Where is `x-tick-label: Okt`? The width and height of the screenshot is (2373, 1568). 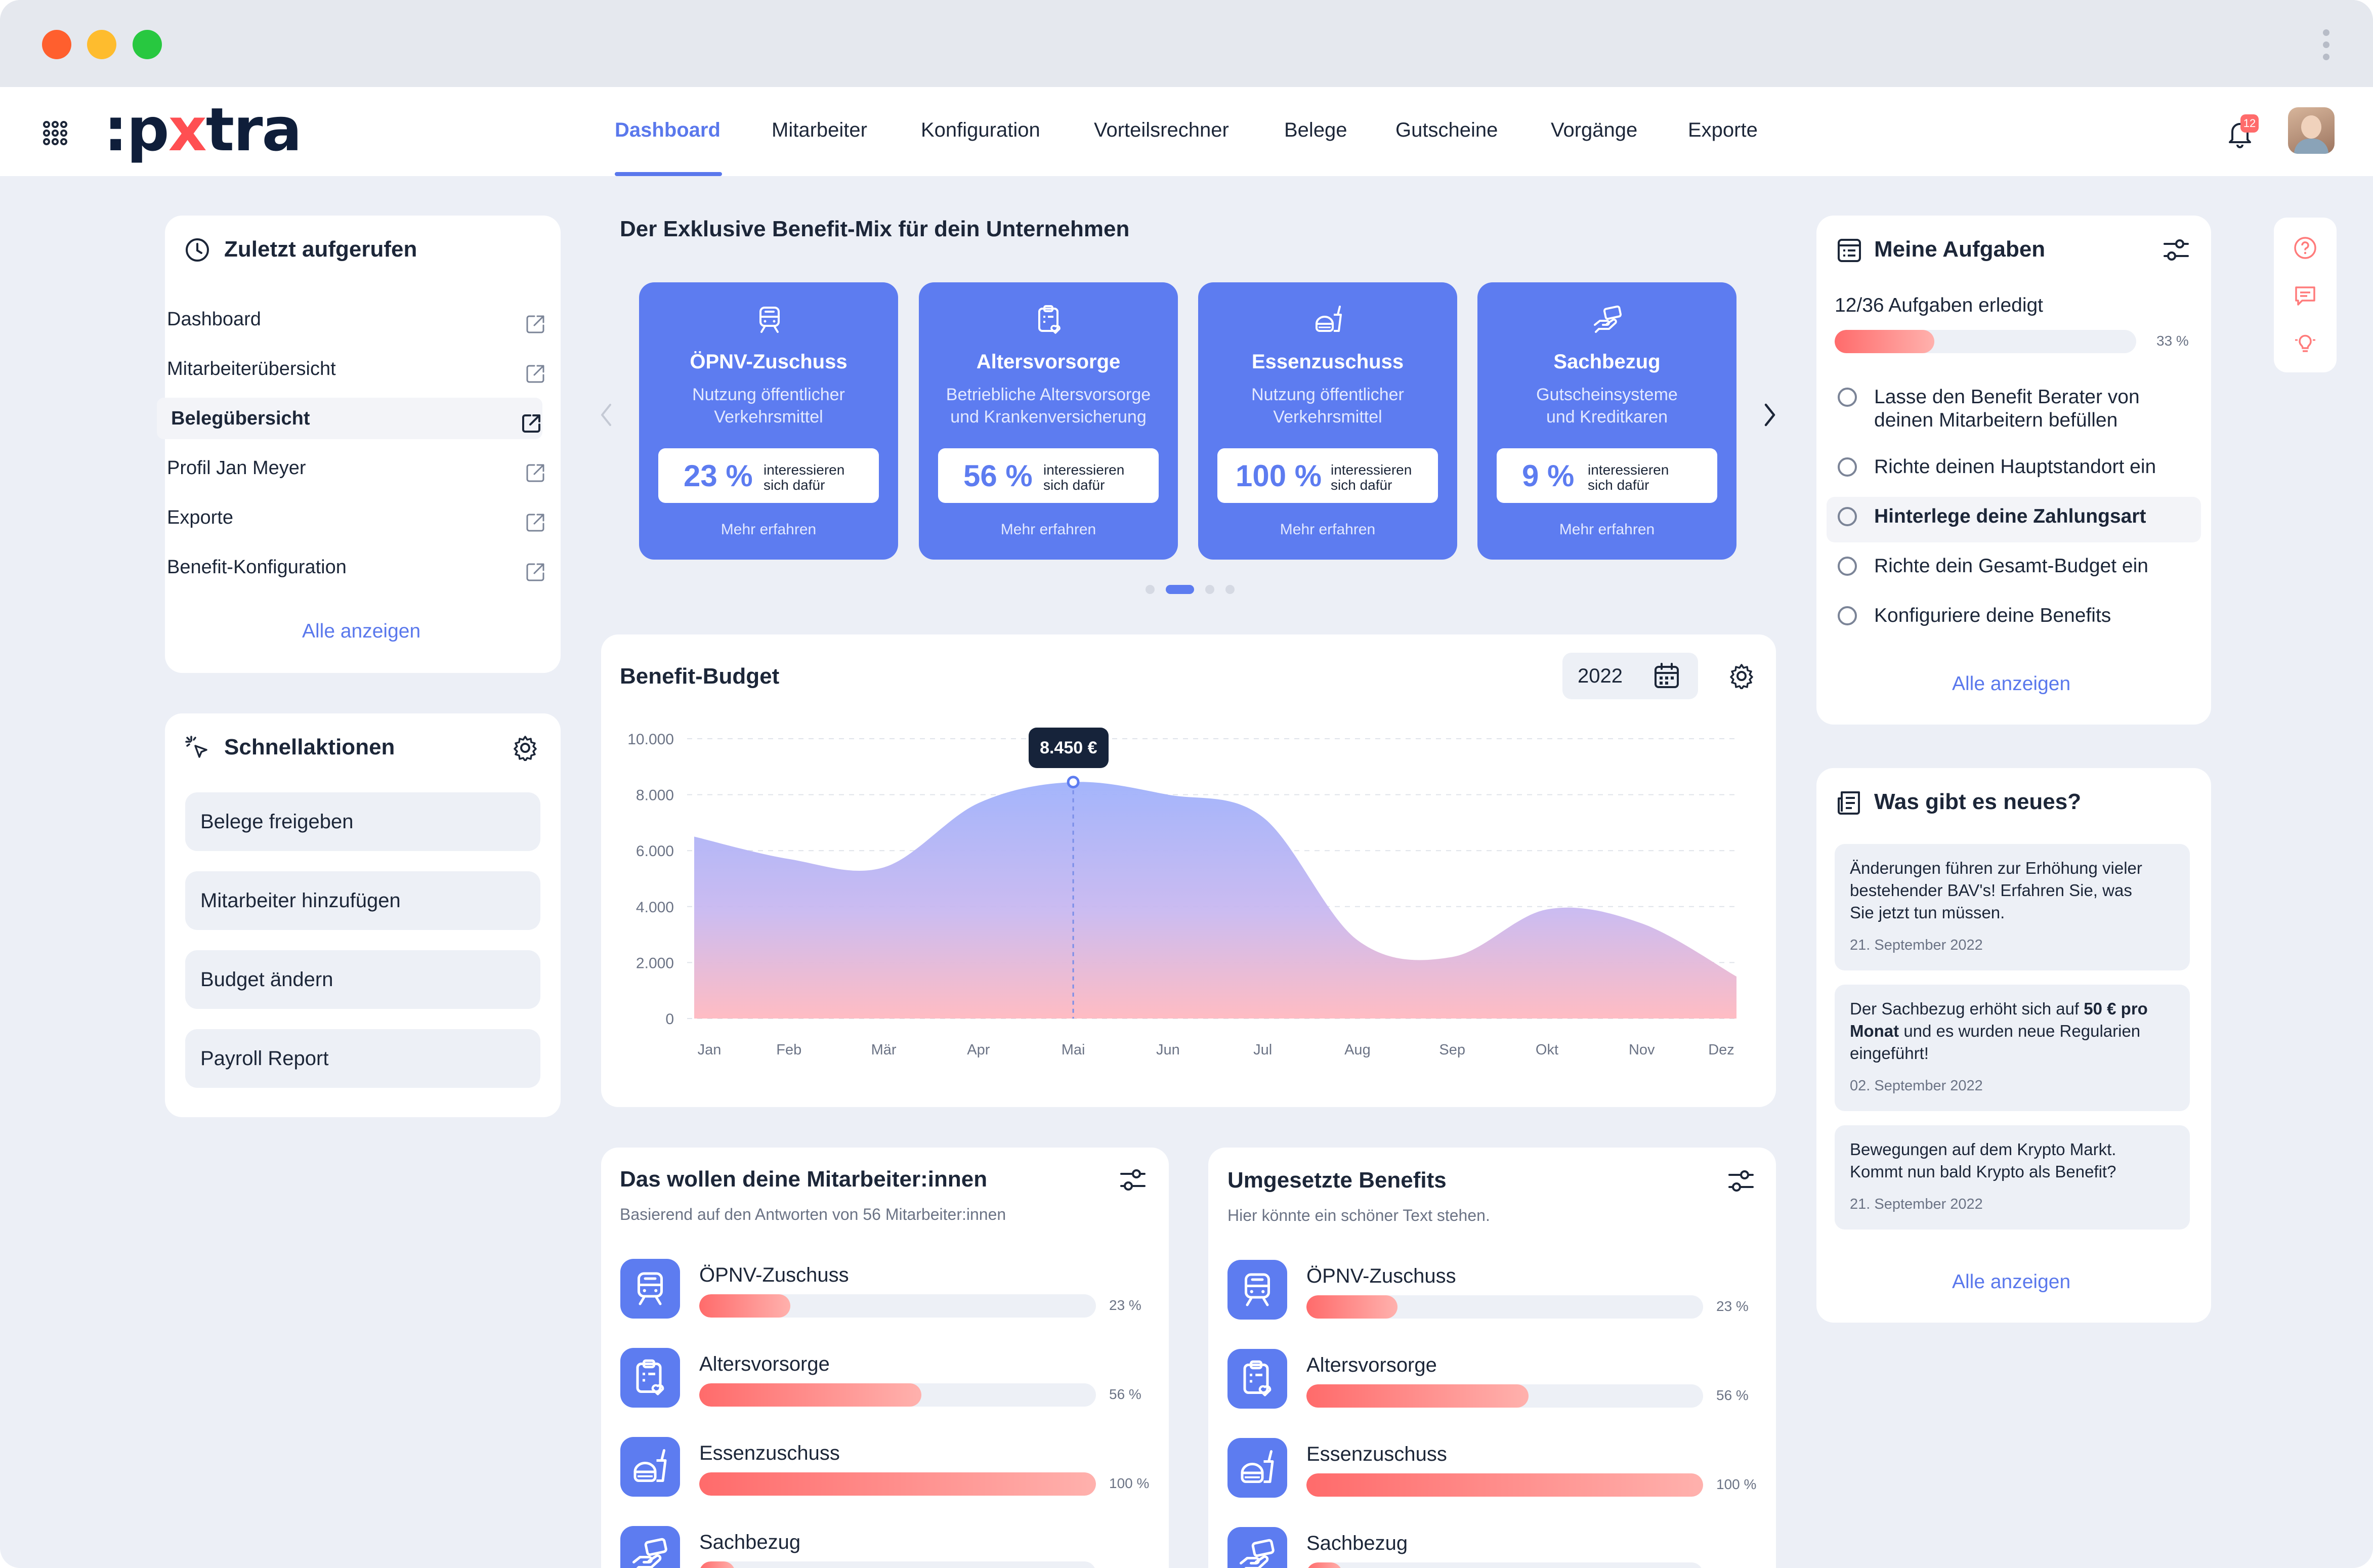 x-tick-label: Okt is located at coordinates (1547, 1050).